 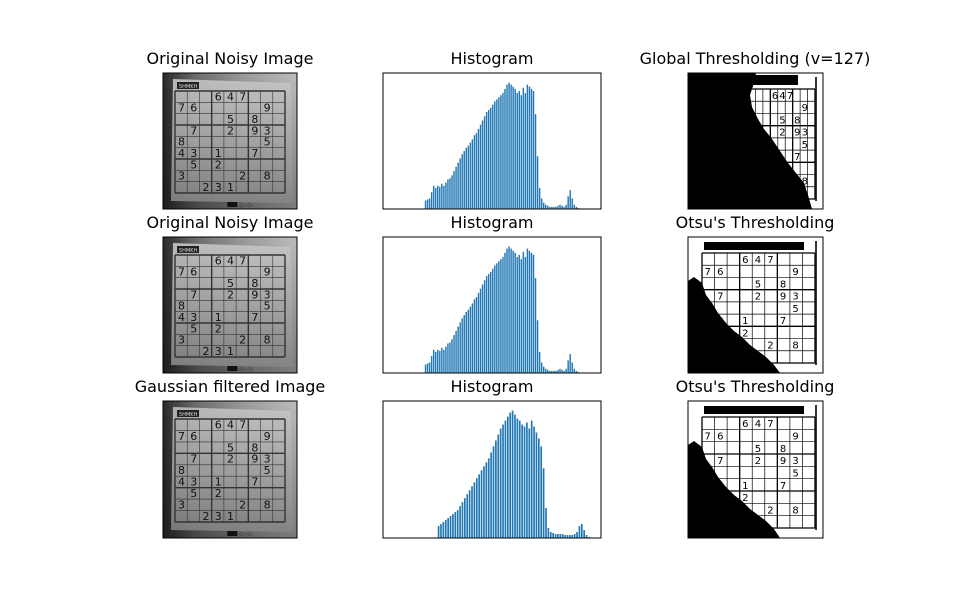 I want to click on threshold-image-global: 6 4 795 82 9 351 722 83 1, so click(x=755, y=141).